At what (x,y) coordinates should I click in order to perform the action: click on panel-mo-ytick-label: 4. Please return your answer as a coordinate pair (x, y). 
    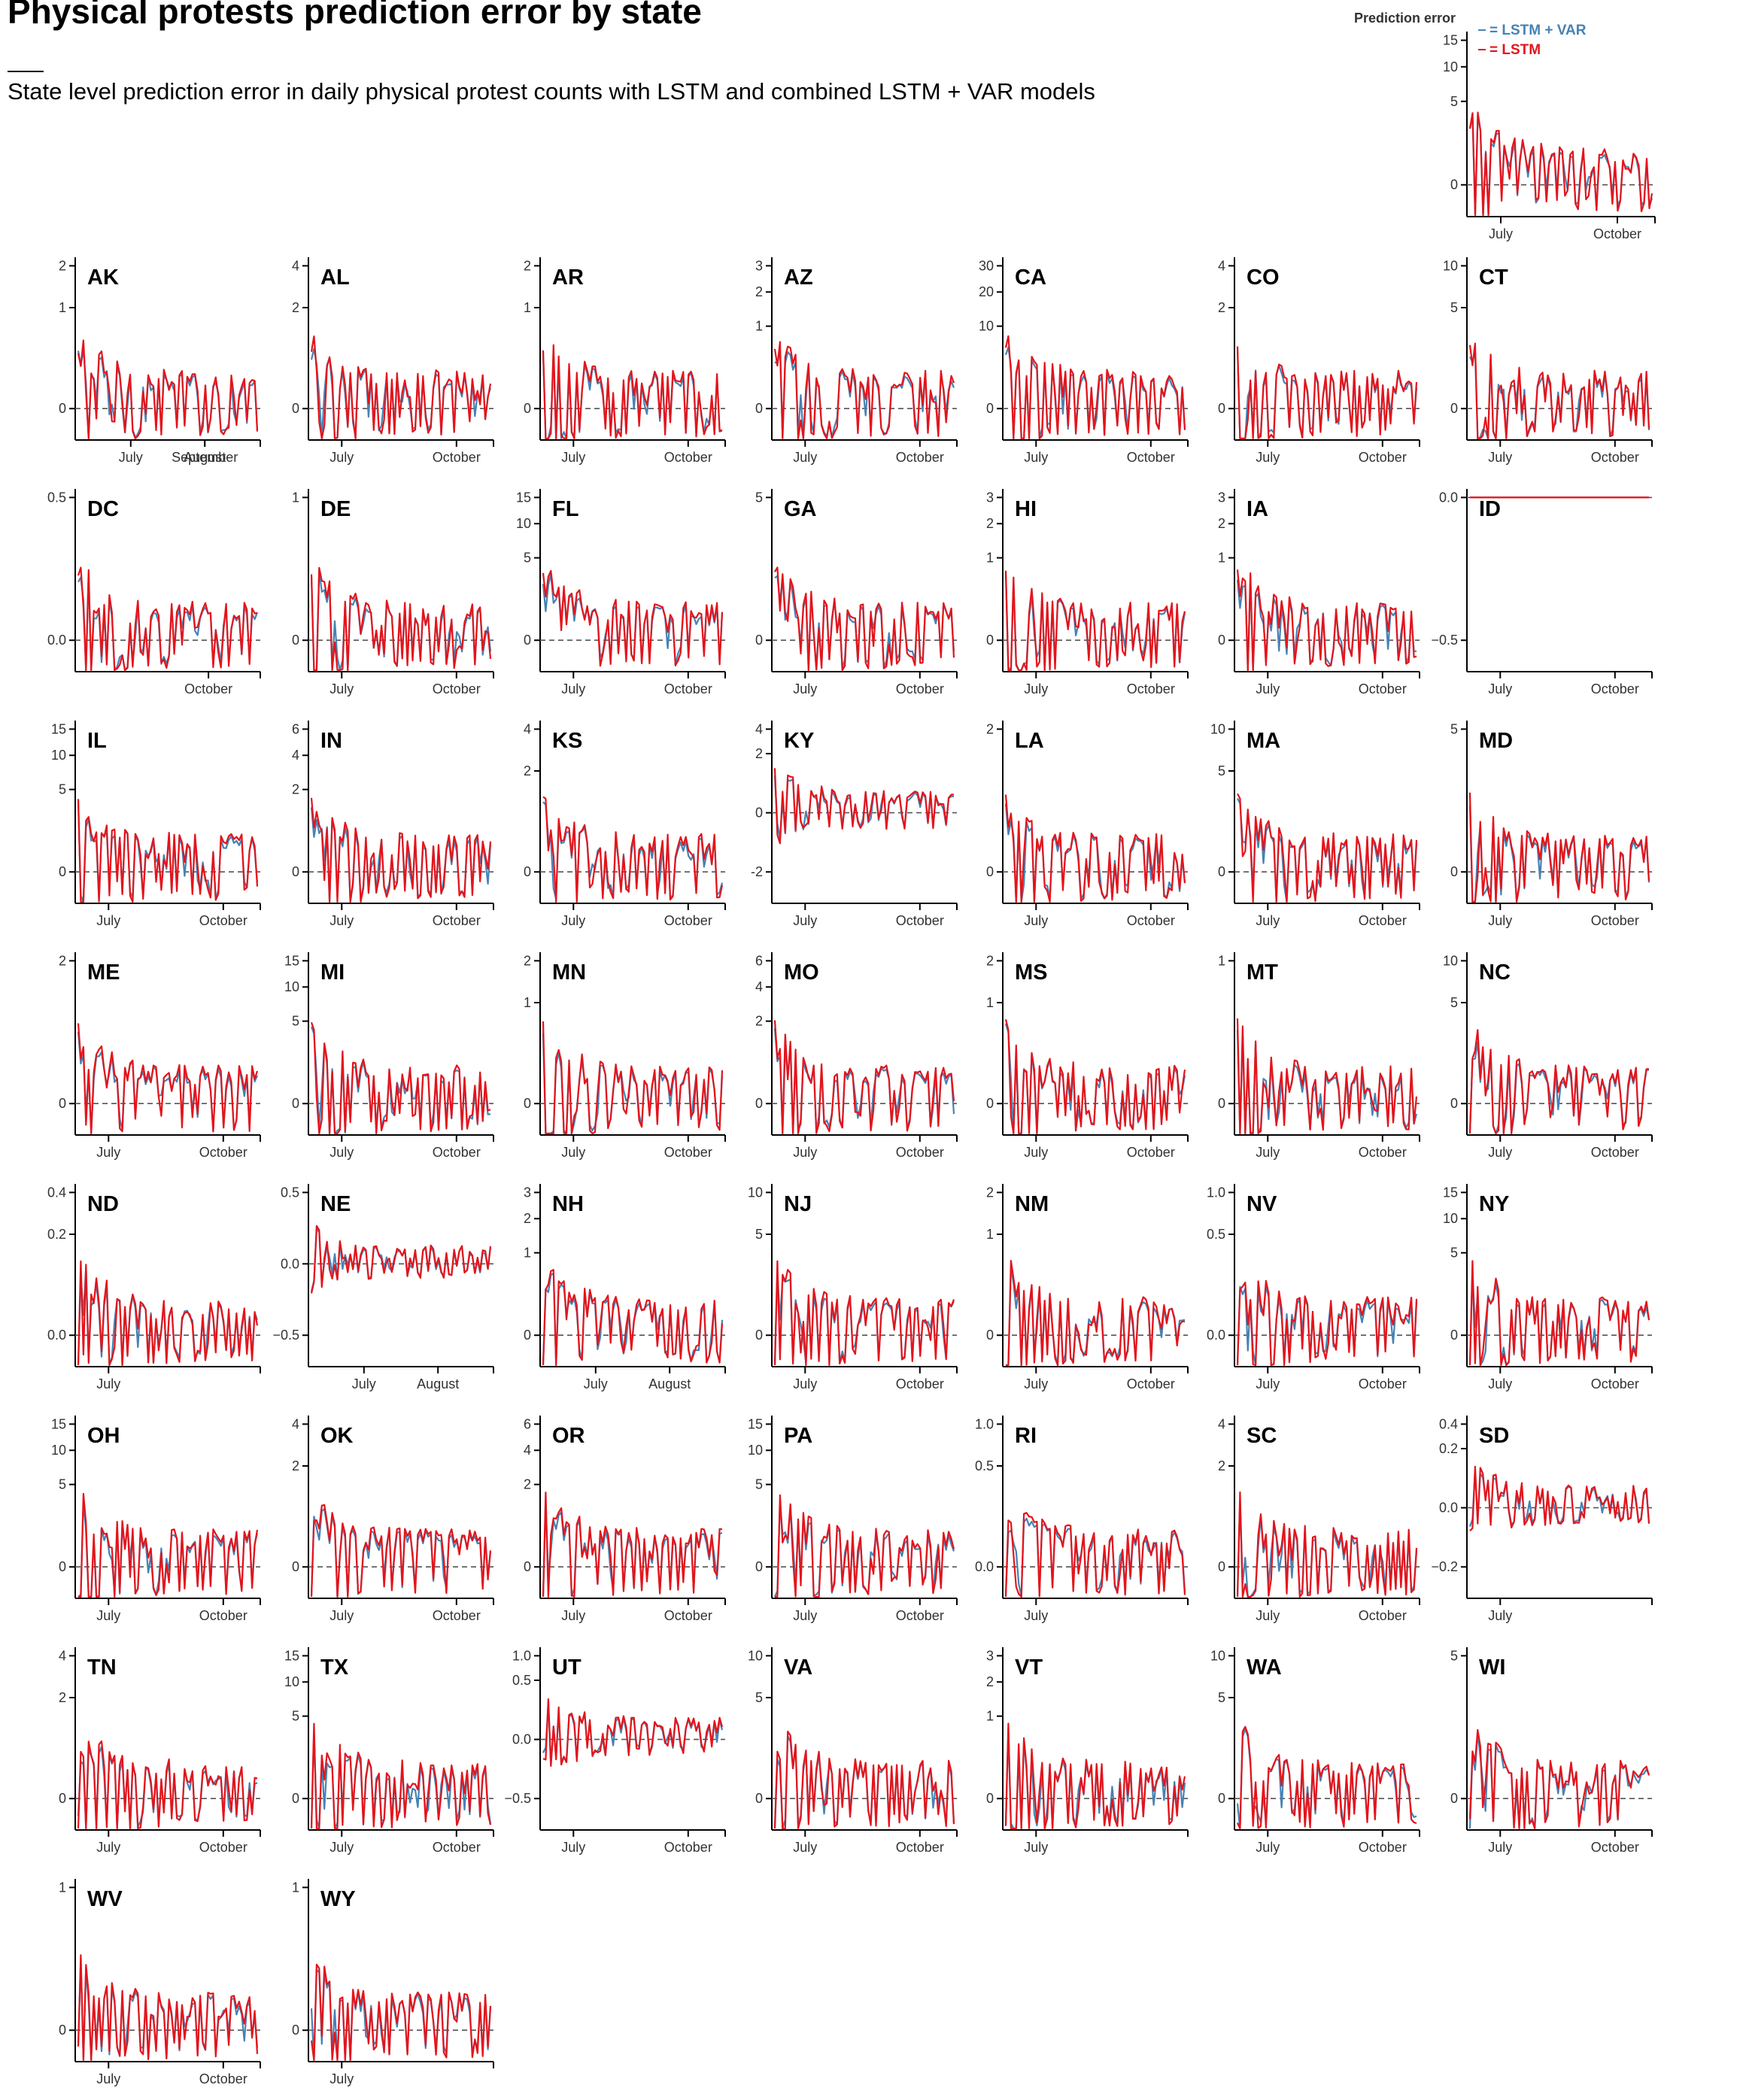
    Looking at the image, I should click on (759, 987).